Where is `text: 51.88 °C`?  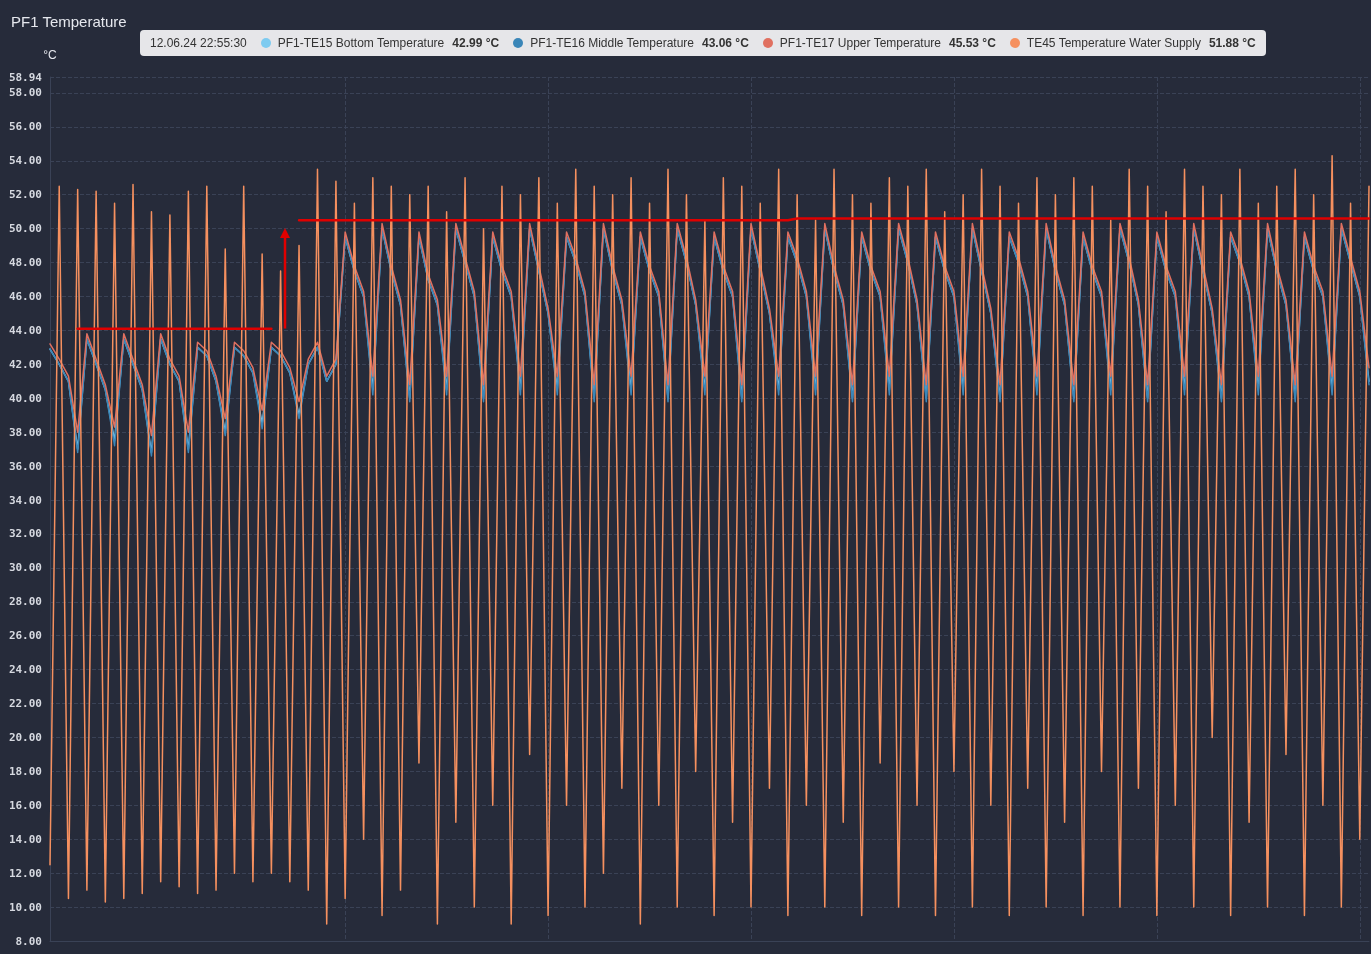 text: 51.88 °C is located at coordinates (1232, 43).